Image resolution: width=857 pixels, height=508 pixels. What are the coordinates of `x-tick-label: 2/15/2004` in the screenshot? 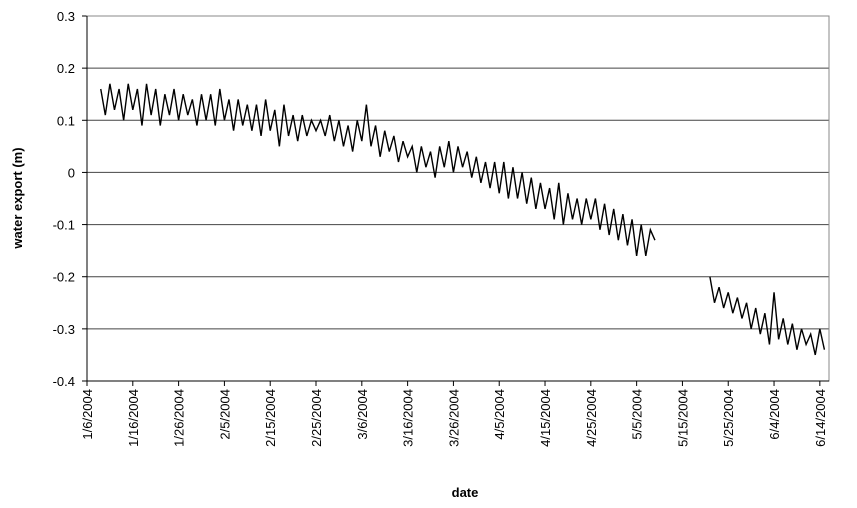 It's located at (270, 418).